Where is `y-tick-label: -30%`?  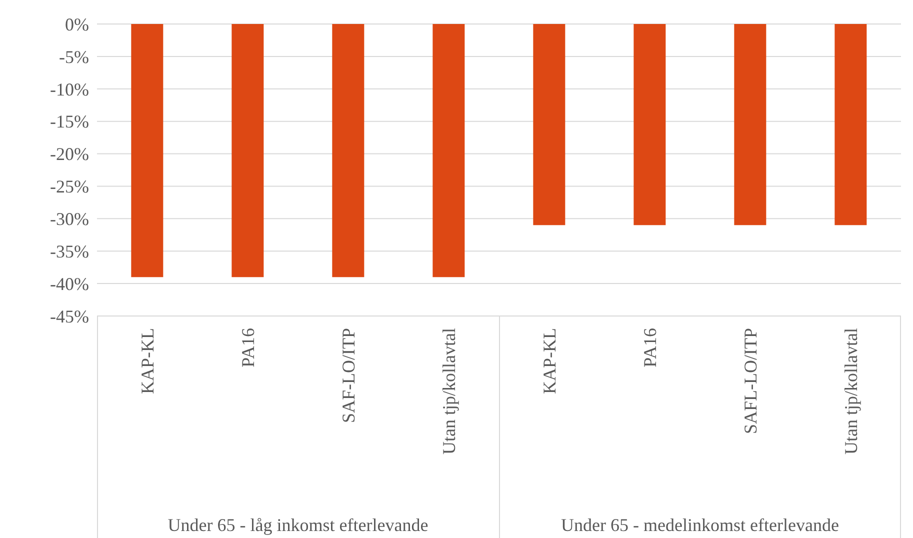
y-tick-label: -30% is located at coordinates (69, 219).